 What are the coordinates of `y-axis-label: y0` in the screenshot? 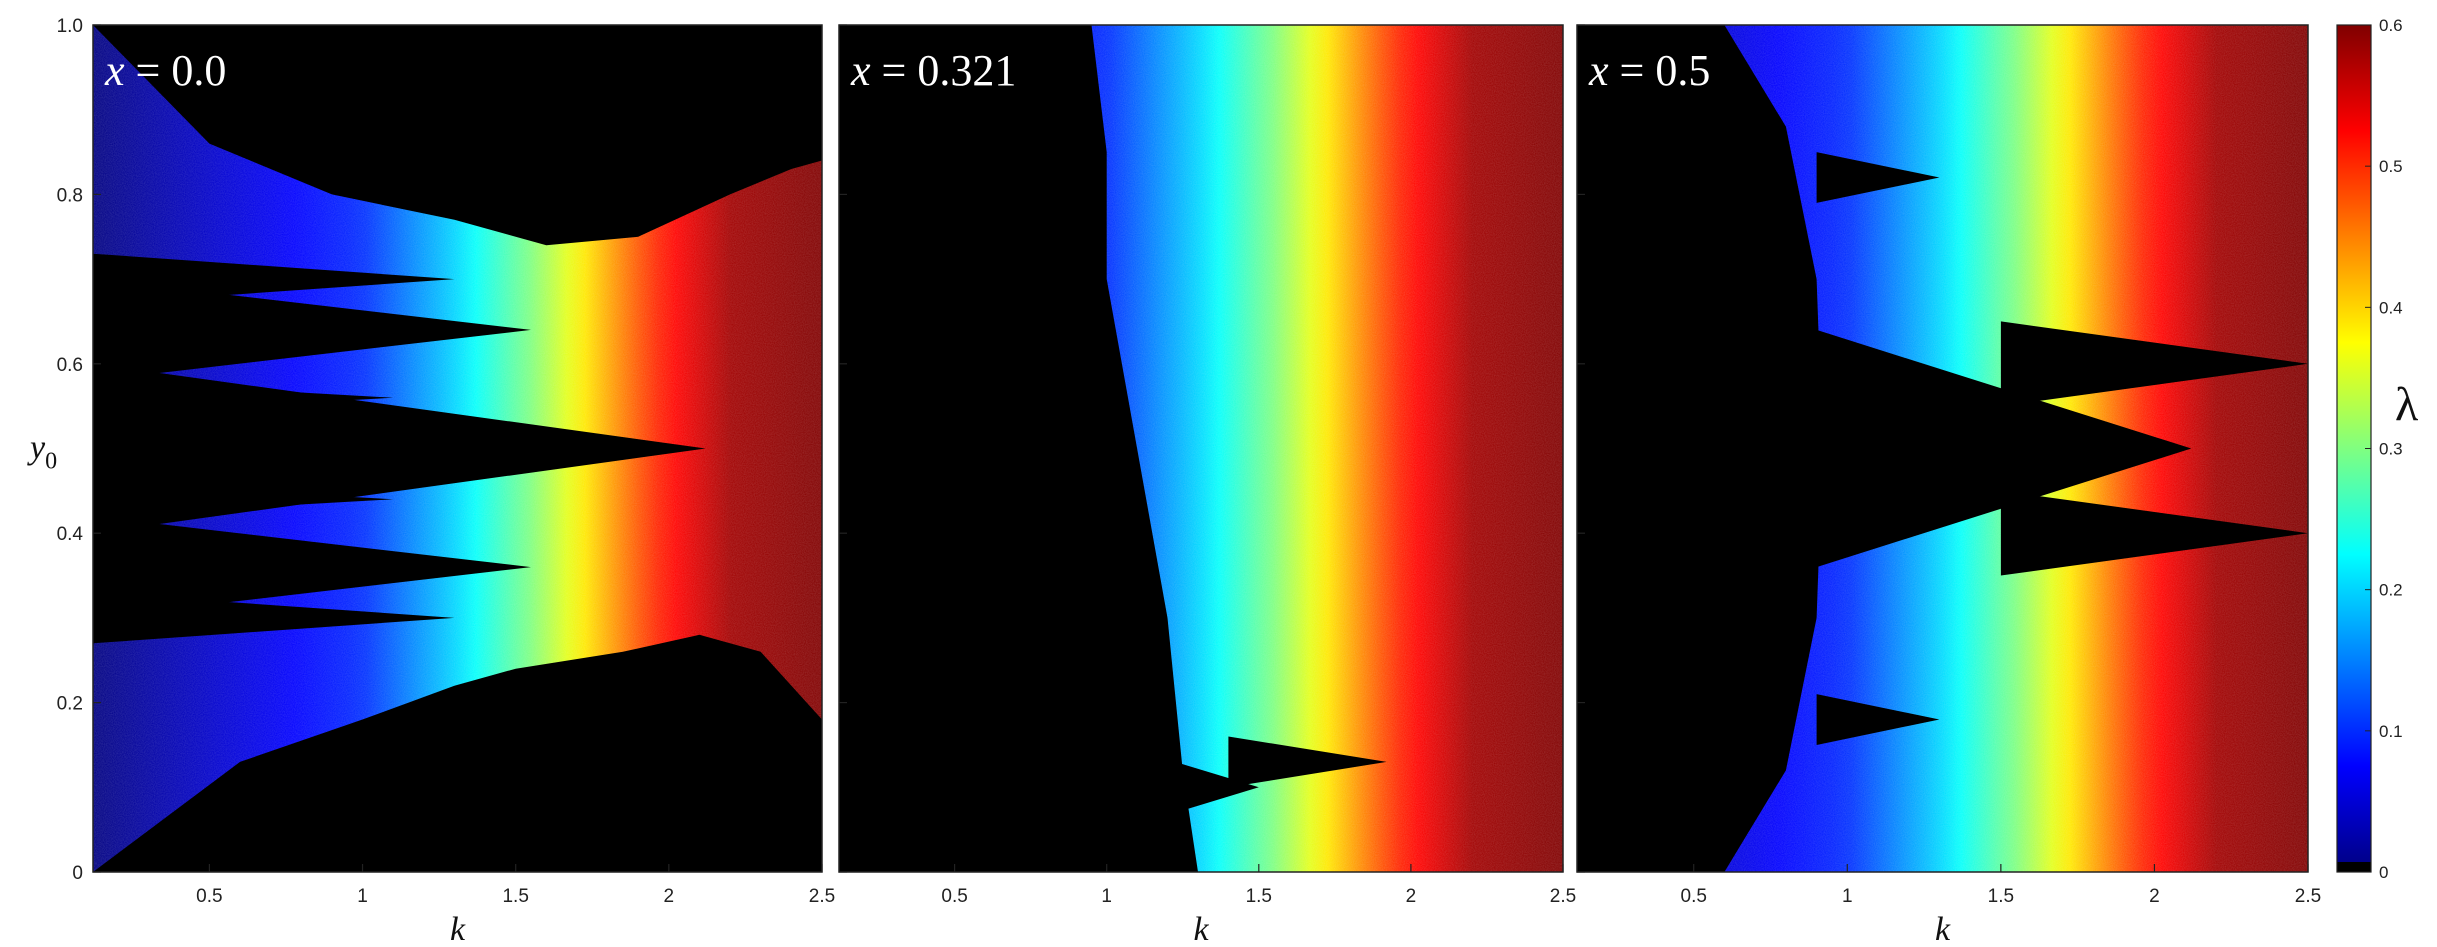 It's located at (42, 452).